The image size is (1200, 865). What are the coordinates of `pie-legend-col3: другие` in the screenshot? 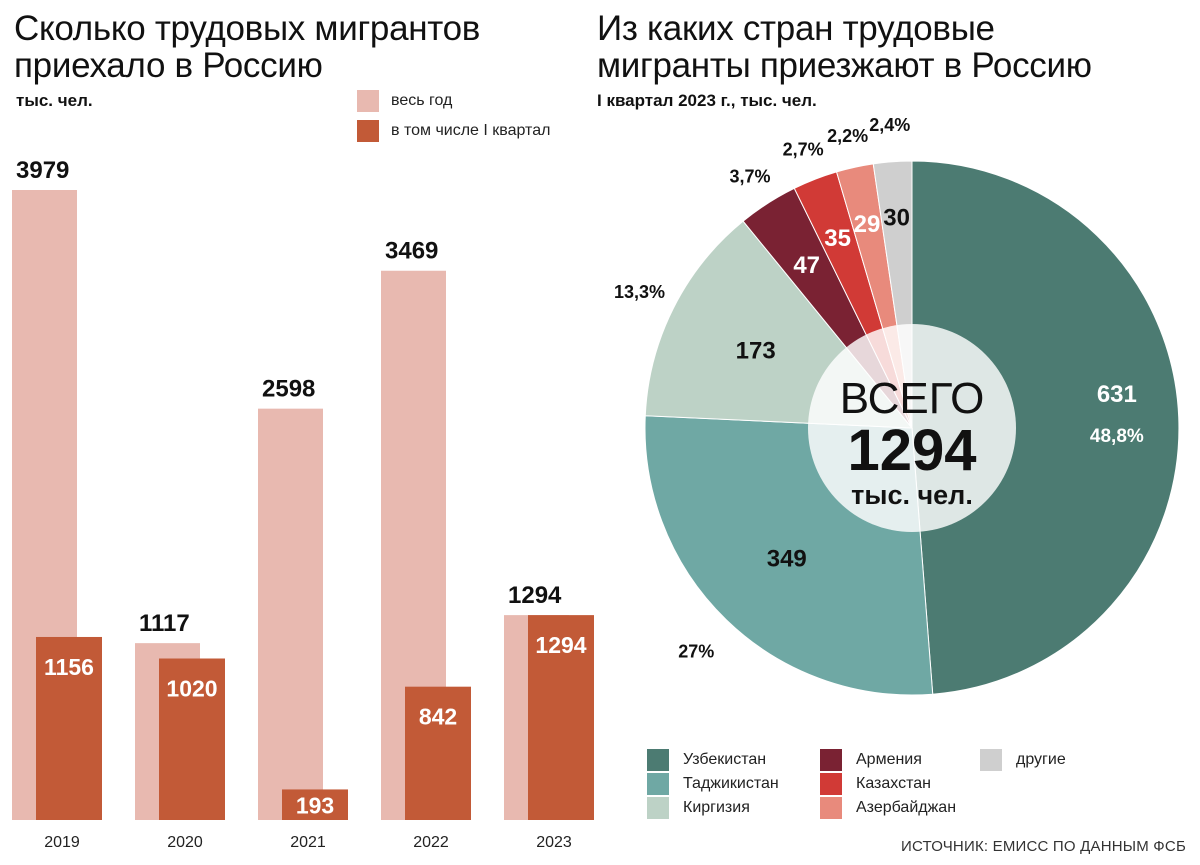 It's located at (1023, 760).